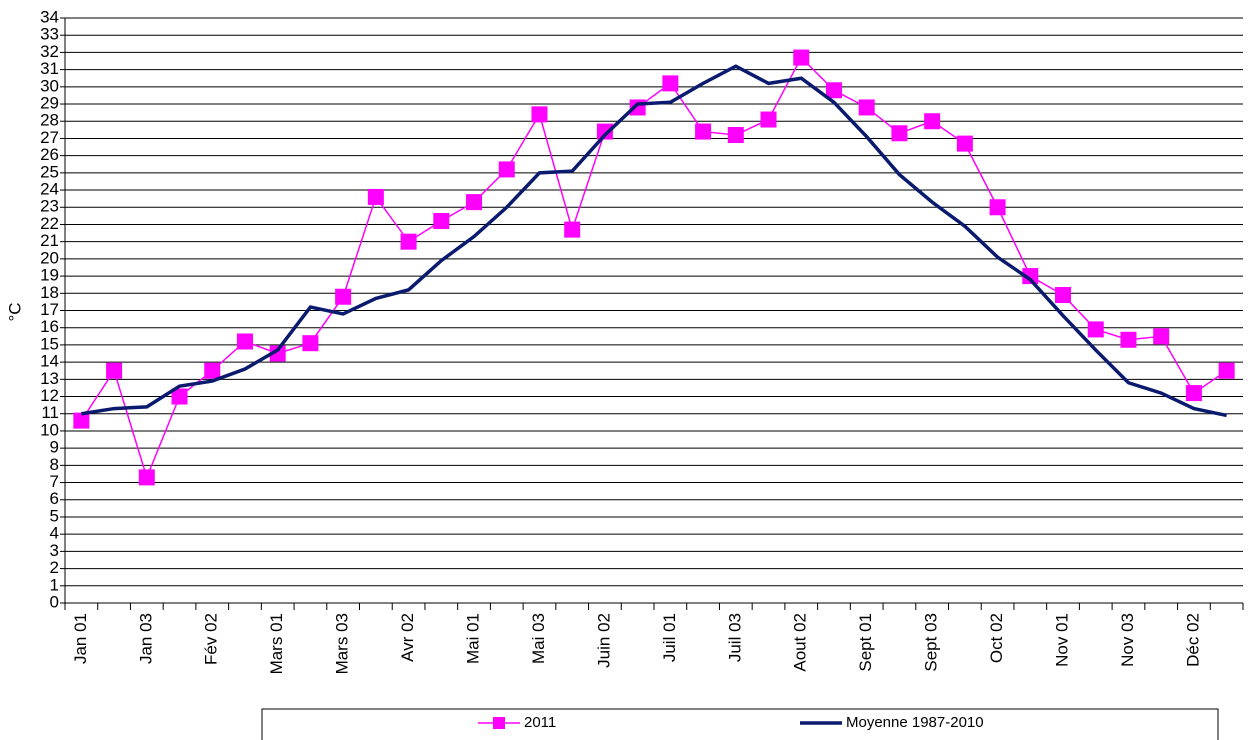  What do you see at coordinates (734, 637) in the screenshot?
I see `x-tick-label: Juil 03` at bounding box center [734, 637].